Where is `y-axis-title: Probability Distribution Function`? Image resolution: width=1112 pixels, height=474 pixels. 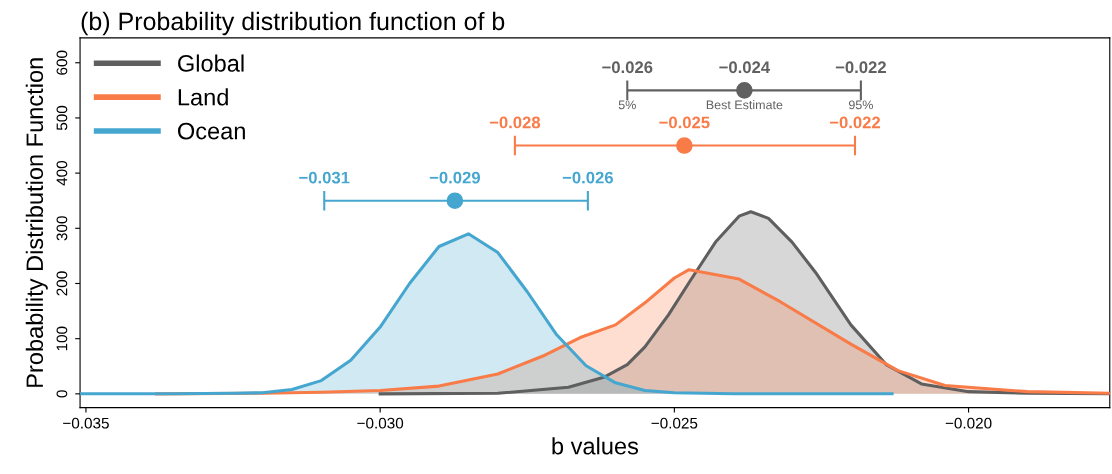
y-axis-title: Probability Distribution Function is located at coordinates (36, 222).